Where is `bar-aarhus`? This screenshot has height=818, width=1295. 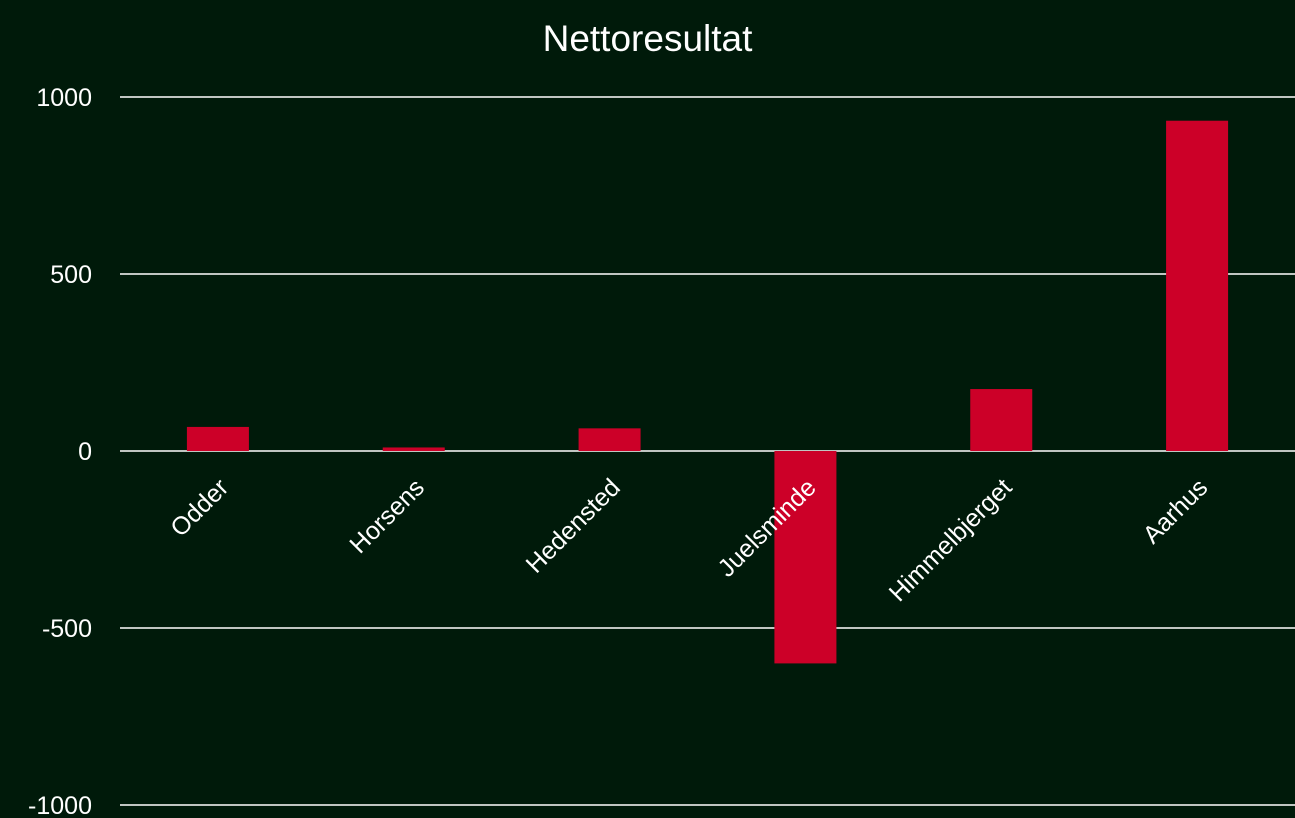
bar-aarhus is located at coordinates (1197, 285).